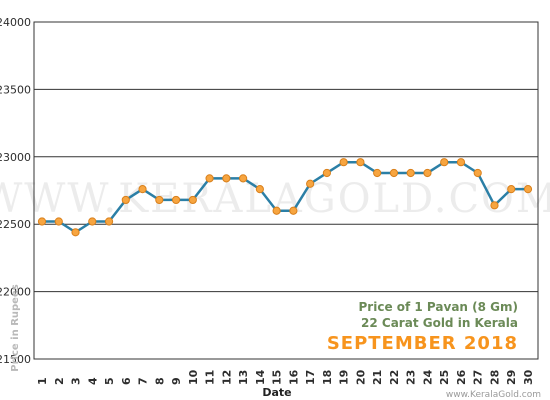 This screenshot has height=400, width=550. Describe the element at coordinates (15, 22) in the screenshot. I see `y-tick-label-24000: 24000` at that location.